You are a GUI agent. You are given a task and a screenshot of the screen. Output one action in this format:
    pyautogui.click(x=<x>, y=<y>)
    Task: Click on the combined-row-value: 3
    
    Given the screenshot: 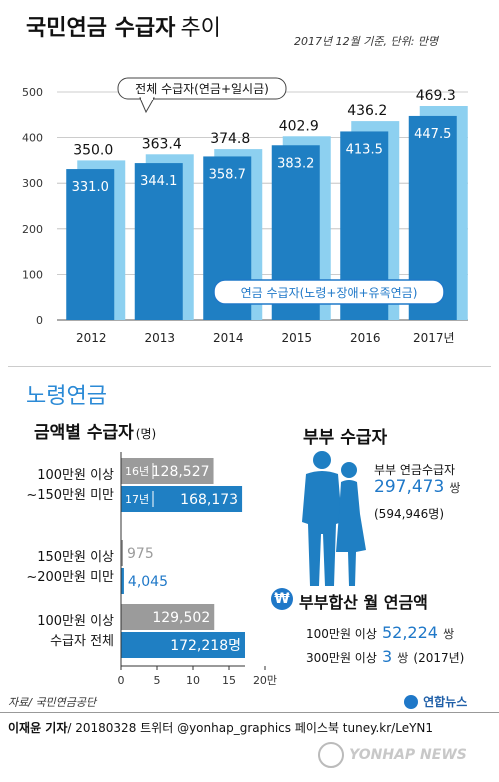 What is the action you would take?
    pyautogui.click(x=387, y=656)
    